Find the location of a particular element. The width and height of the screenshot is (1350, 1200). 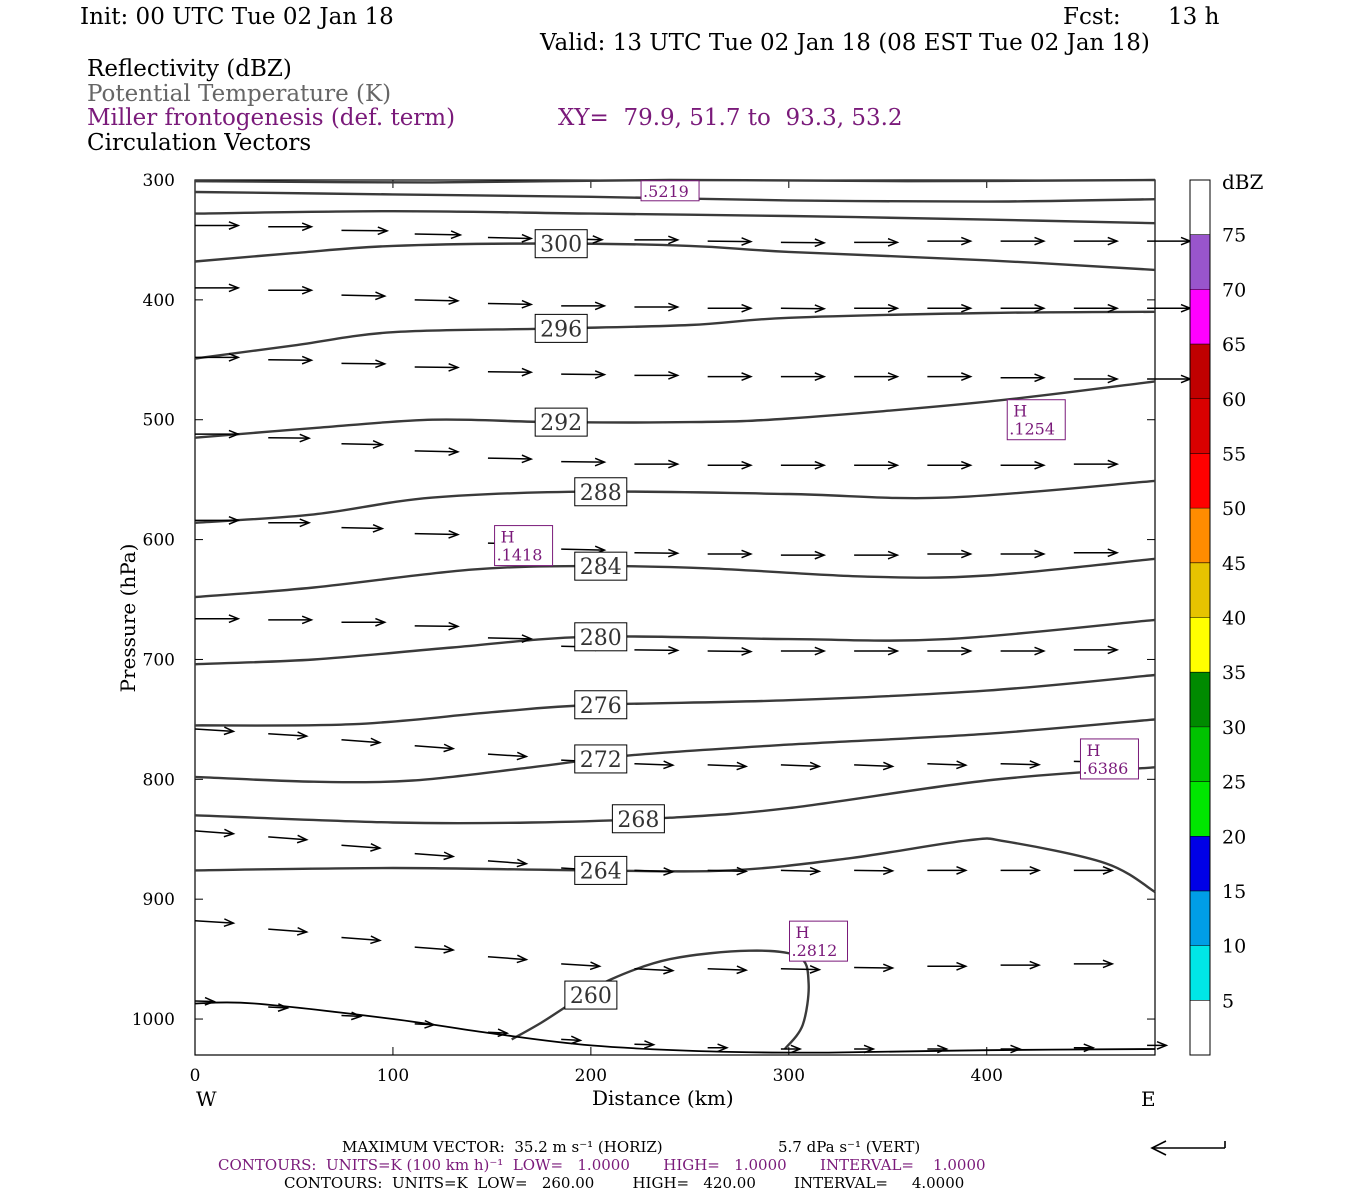

contour-label: 300 is located at coordinates (561, 245).